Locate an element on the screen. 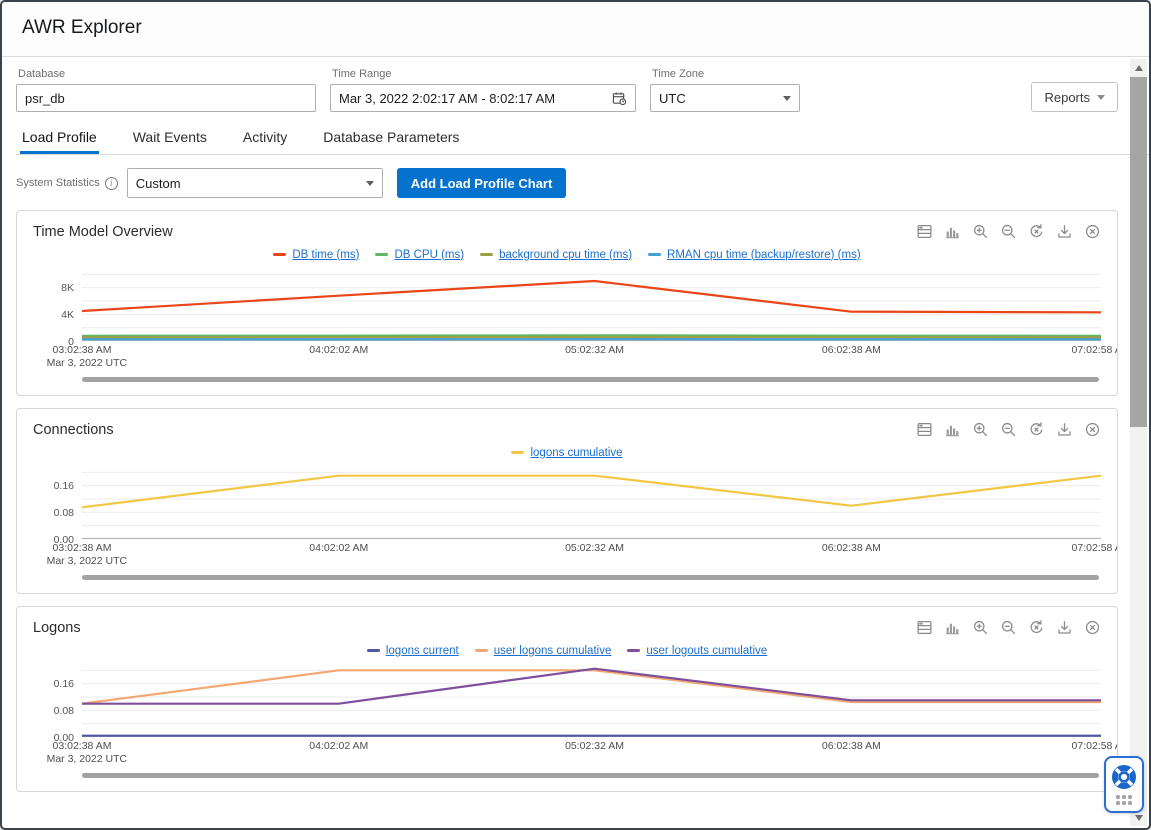 The height and width of the screenshot is (830, 1151). tab-database-parameters: Database Parameters is located at coordinates (391, 137).